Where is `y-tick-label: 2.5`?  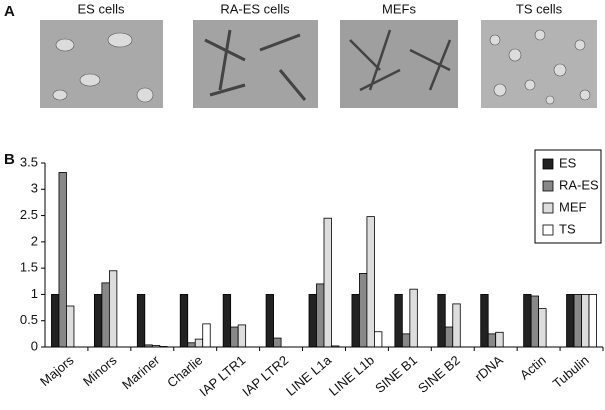 y-tick-label: 2.5 is located at coordinates (29, 214).